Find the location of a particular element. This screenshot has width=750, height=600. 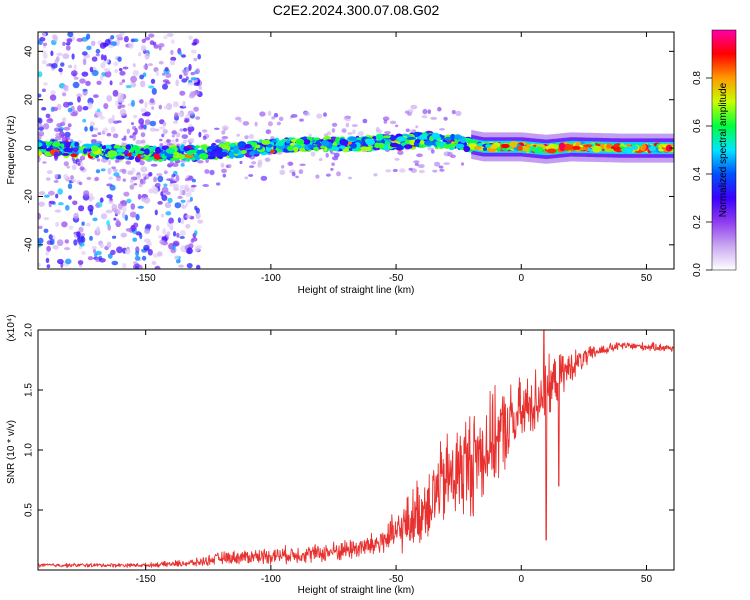

spectrogram-y-label: Frequency (Hz) is located at coordinates (11, 150).